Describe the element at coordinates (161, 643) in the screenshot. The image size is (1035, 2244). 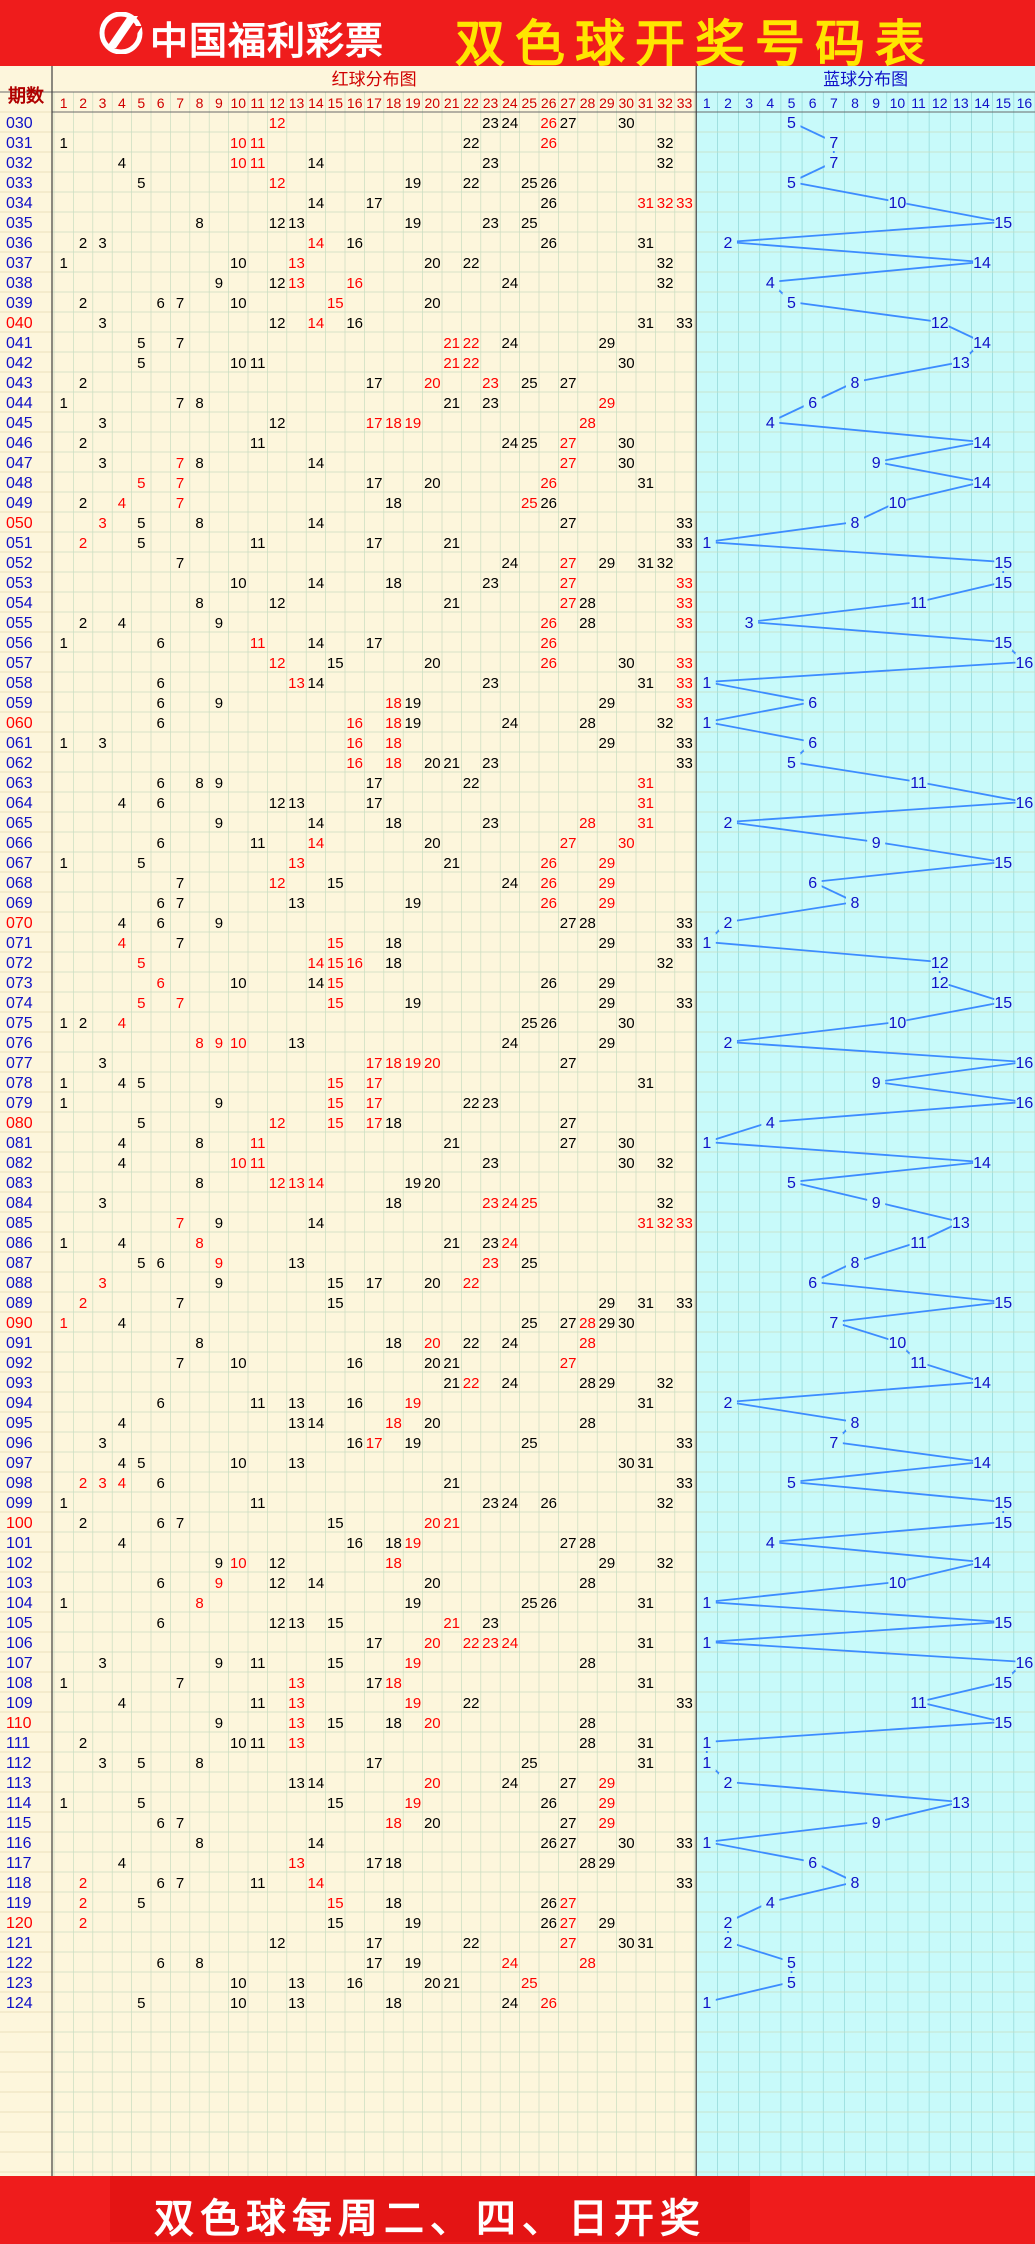
I see `red-ball-number: 6` at that location.